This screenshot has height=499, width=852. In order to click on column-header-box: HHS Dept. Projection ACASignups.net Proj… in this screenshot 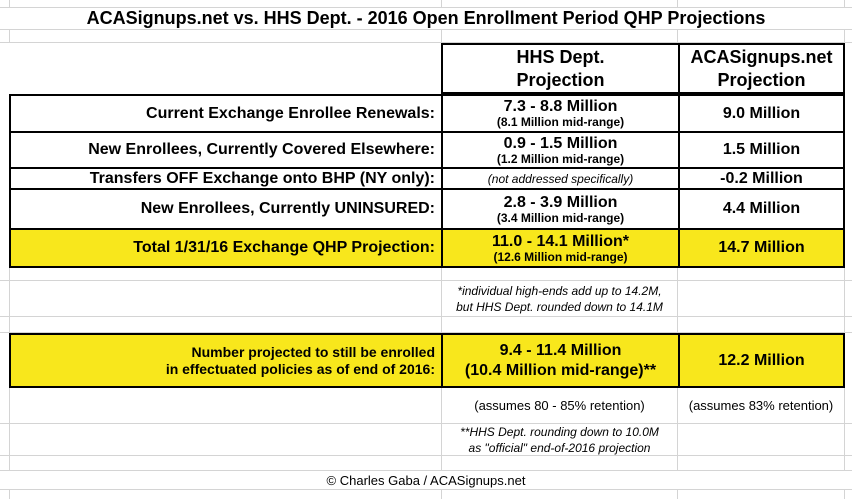, I will do `click(643, 68)`.